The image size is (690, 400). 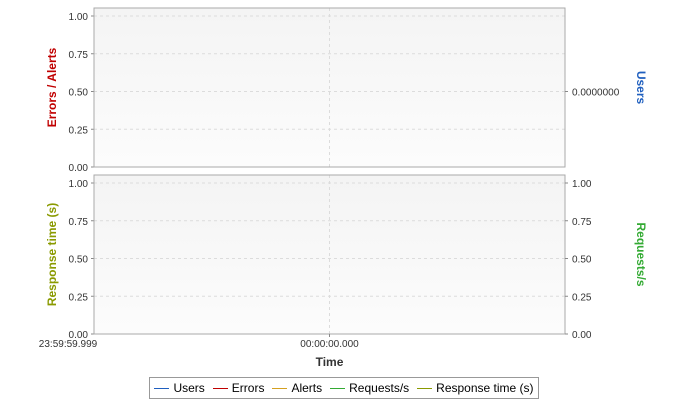 I want to click on right-axis-label: Users, so click(x=641, y=88).